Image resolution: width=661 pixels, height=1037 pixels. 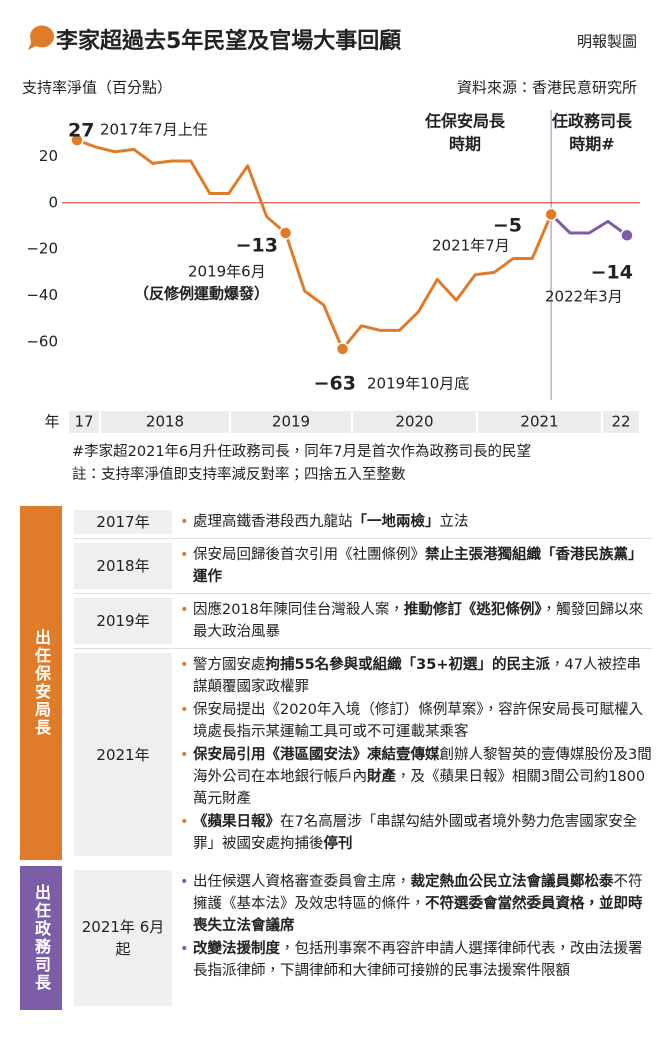 I want to click on text: ，47人被控串謀顛覆國家政權罪, so click(x=417, y=676).